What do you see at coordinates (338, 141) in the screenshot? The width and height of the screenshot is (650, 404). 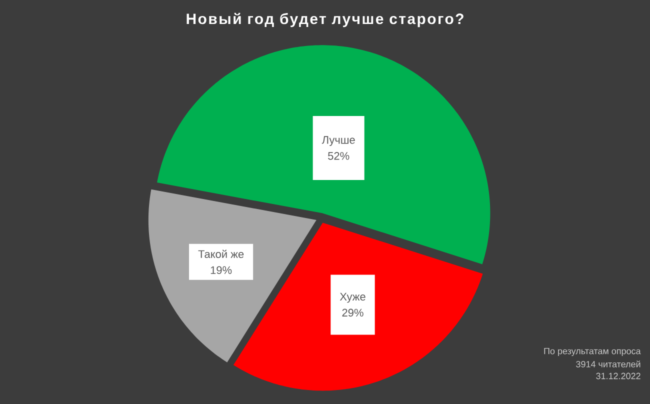 I see `slice-label: Лучше` at bounding box center [338, 141].